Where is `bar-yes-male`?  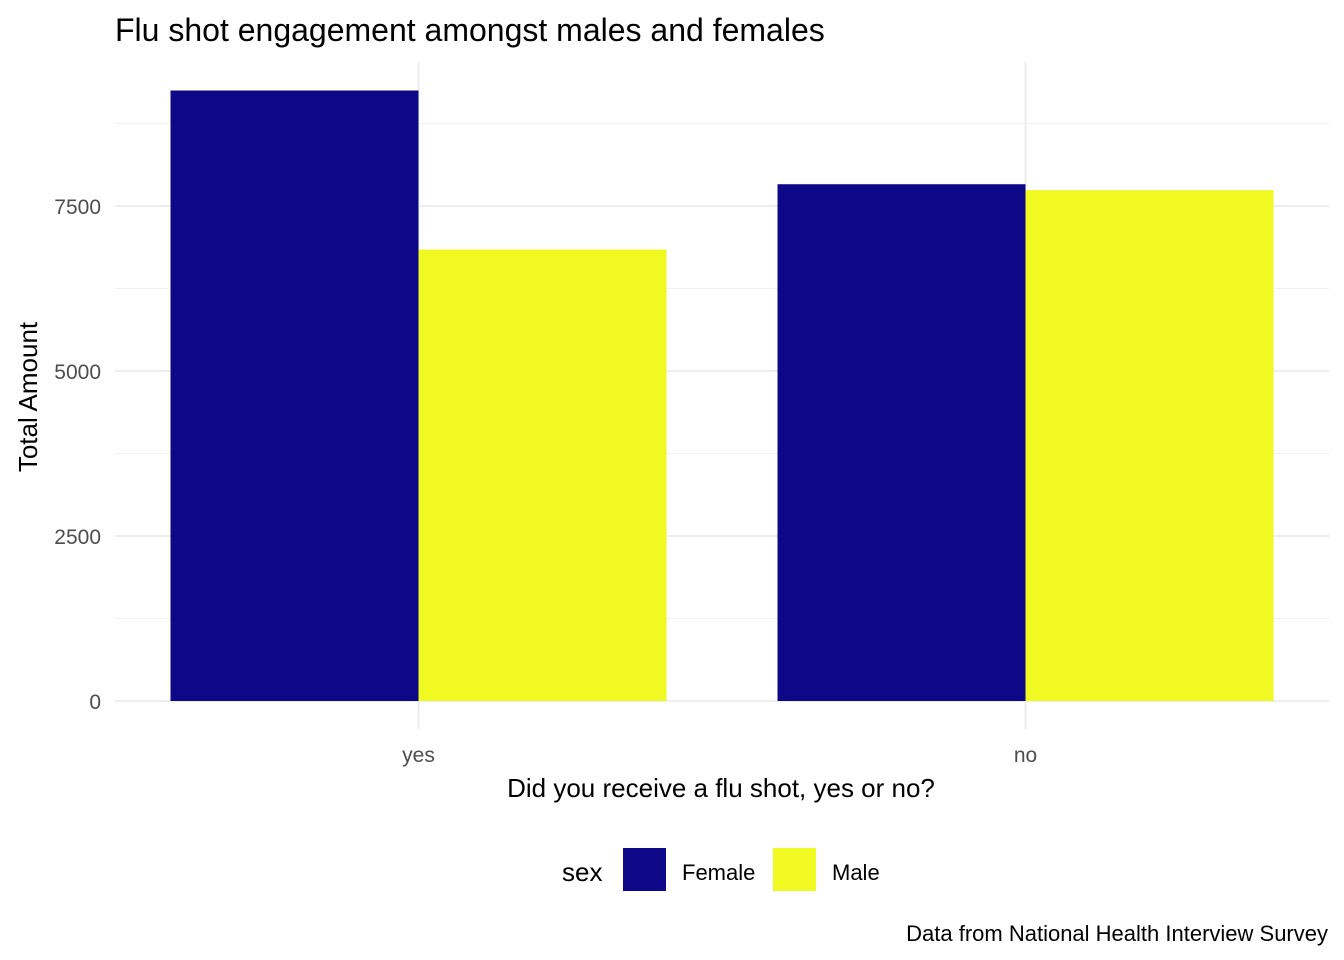 bar-yes-male is located at coordinates (542, 475).